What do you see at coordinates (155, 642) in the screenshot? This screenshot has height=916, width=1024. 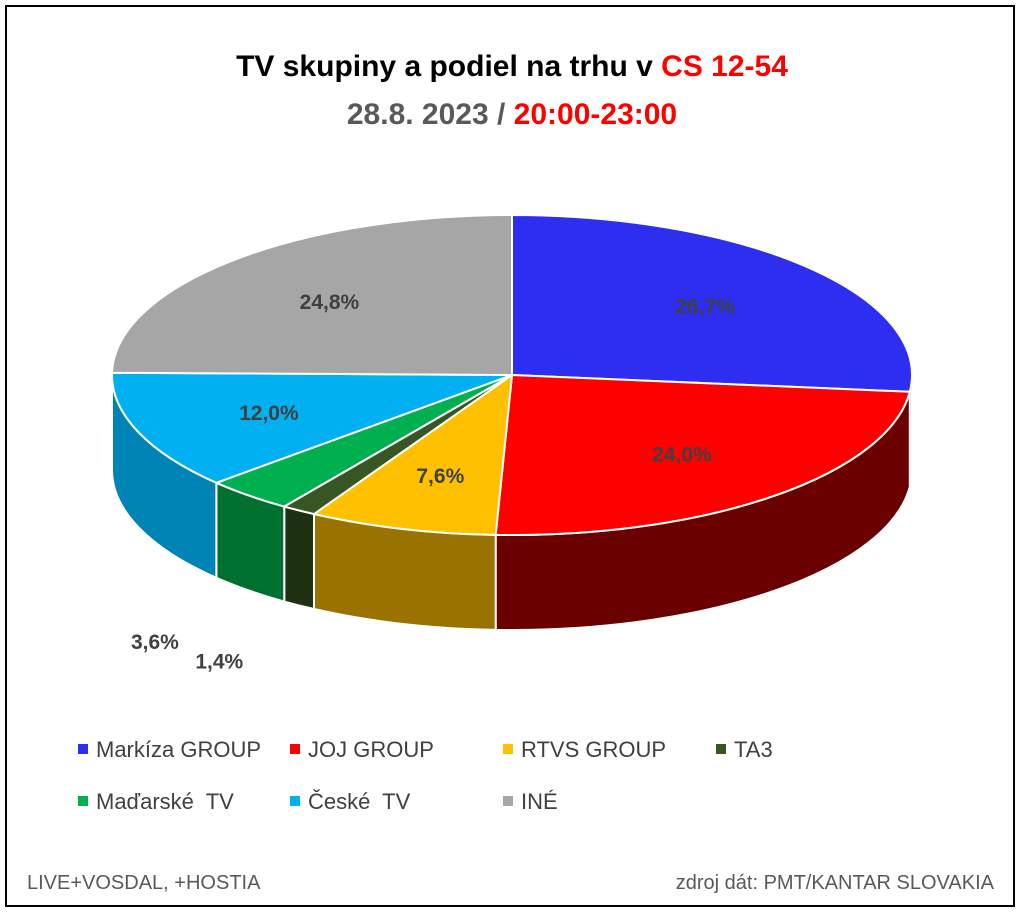 I see `data-label-4: 3,6%` at bounding box center [155, 642].